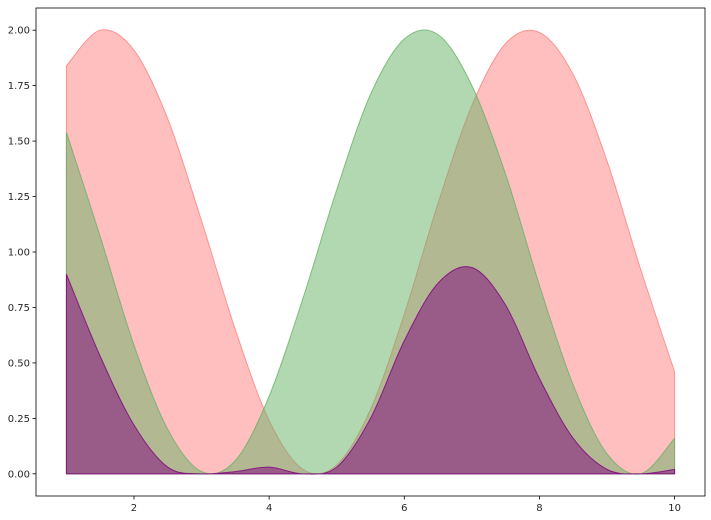  What do you see at coordinates (19, 474) in the screenshot?
I see `y-tick-label: 0.00` at bounding box center [19, 474].